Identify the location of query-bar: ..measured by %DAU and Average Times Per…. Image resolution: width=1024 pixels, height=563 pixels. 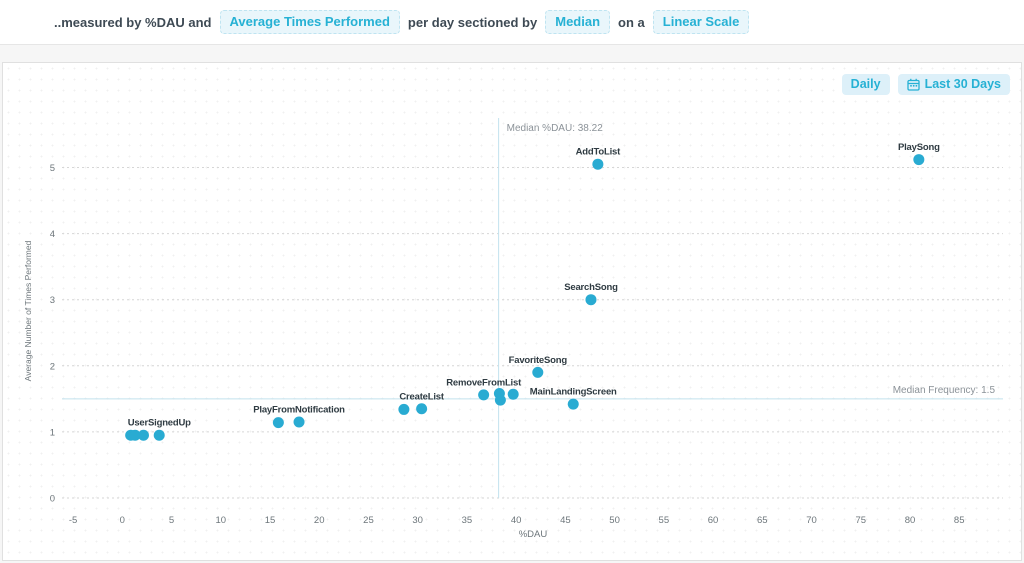
(512, 22).